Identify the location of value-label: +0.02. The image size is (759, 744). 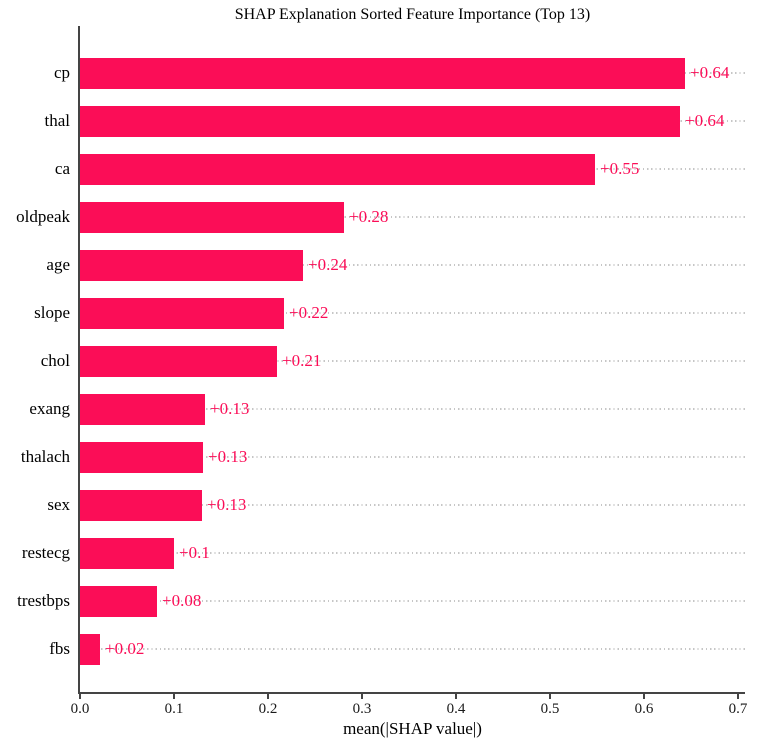
(125, 648).